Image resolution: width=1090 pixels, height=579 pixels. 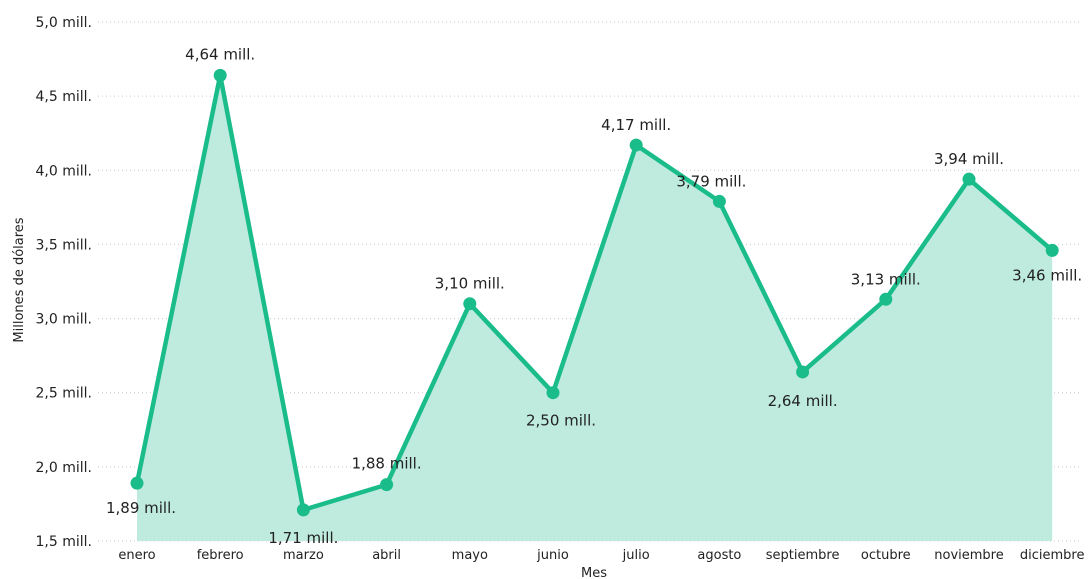 I want to click on data-label: 3,79 mill., so click(x=711, y=181).